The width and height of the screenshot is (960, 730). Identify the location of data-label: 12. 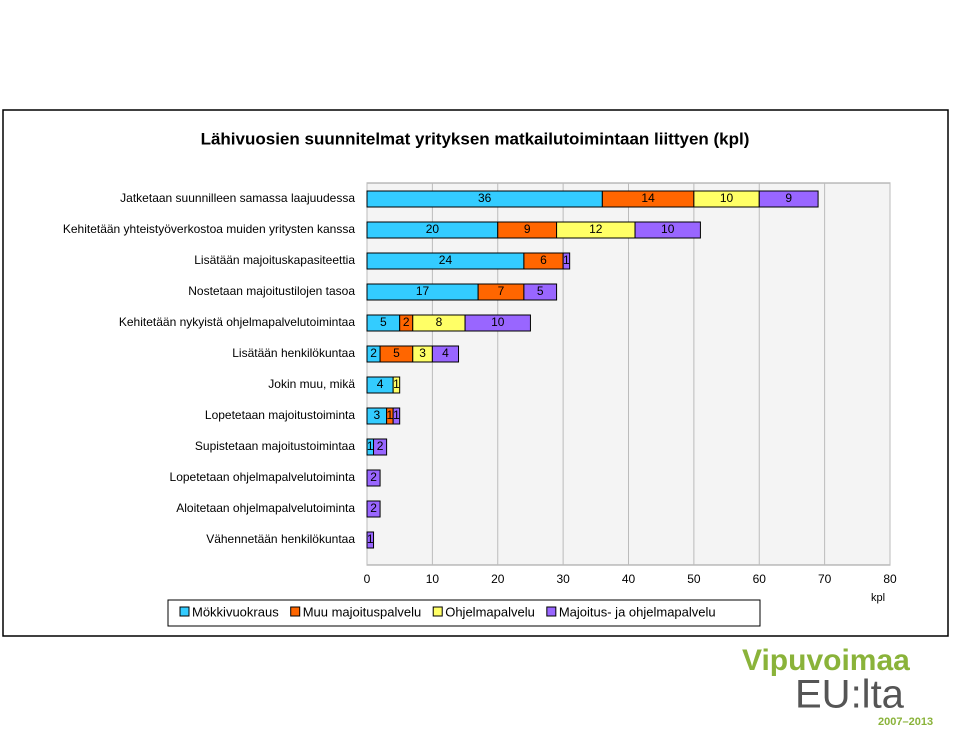
(596, 229).